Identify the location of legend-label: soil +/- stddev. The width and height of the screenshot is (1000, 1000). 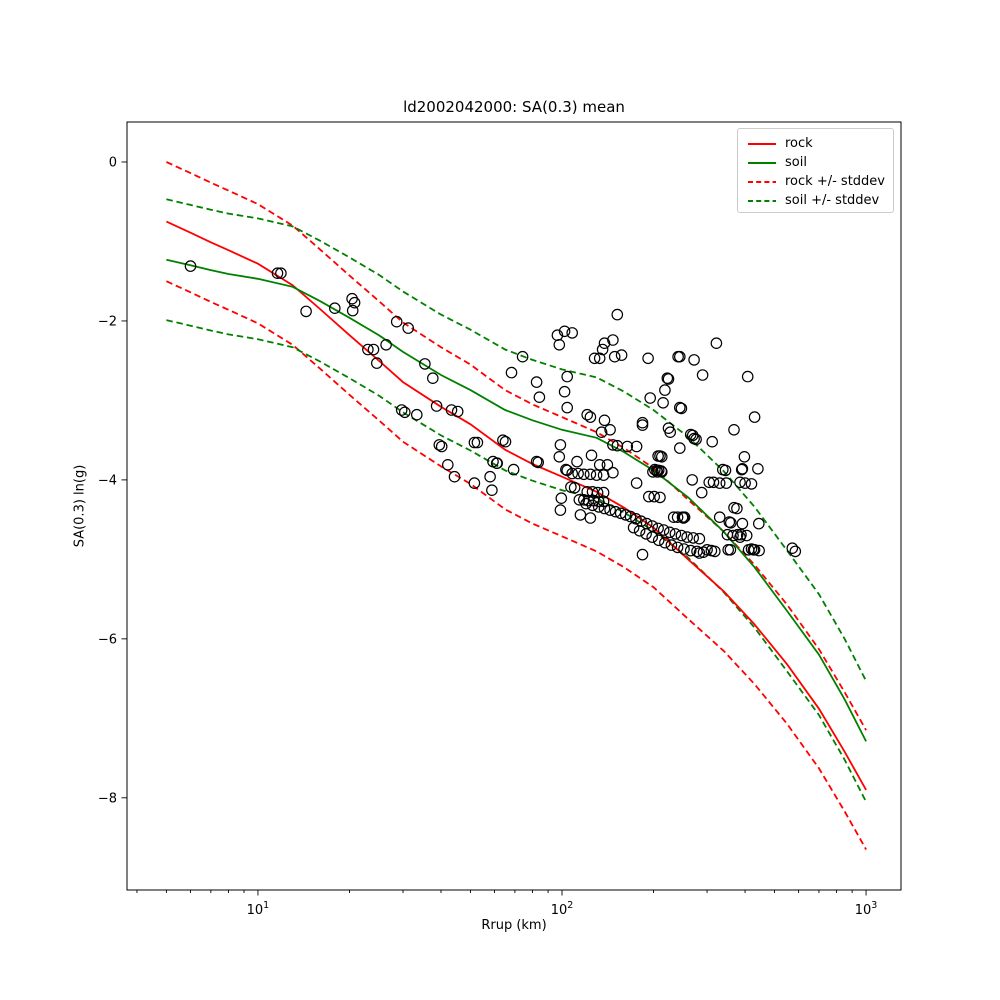
(832, 200).